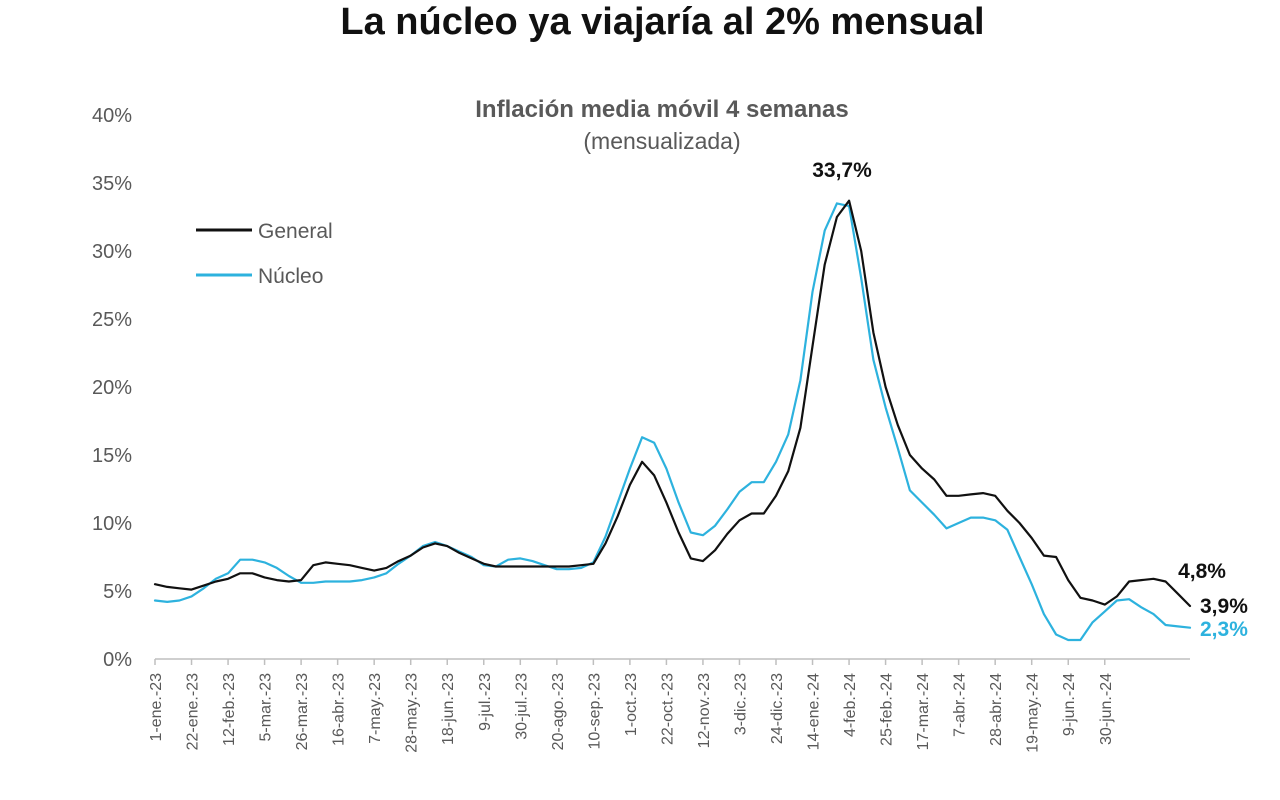 The width and height of the screenshot is (1280, 800). Describe the element at coordinates (117, 660) in the screenshot. I see `y-tick-label: 0%` at that location.